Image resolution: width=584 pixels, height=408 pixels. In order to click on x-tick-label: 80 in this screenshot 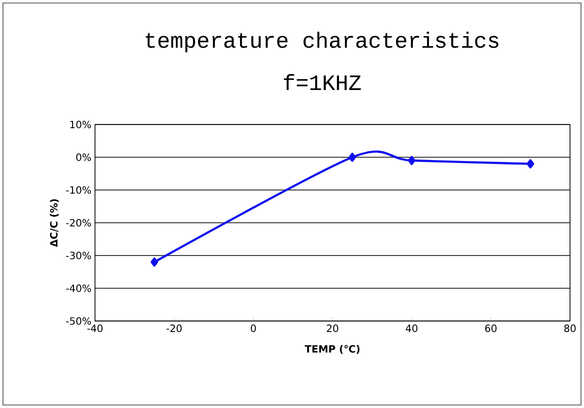, I will do `click(570, 328)`.